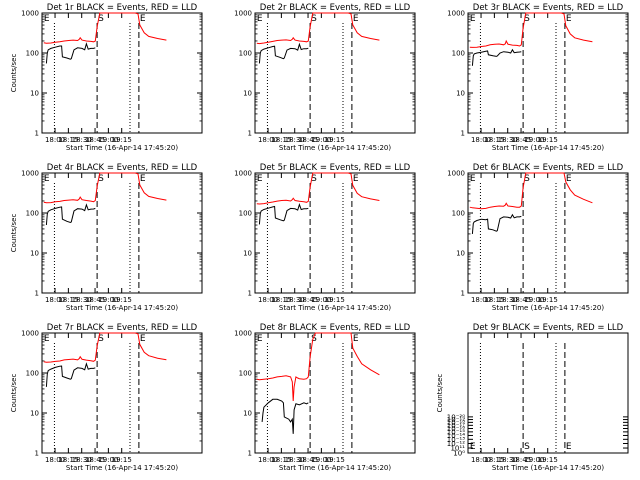 The height and width of the screenshot is (480, 640). I want to click on y-tick-label: 10⁻¹⁷, so click(456, 426).